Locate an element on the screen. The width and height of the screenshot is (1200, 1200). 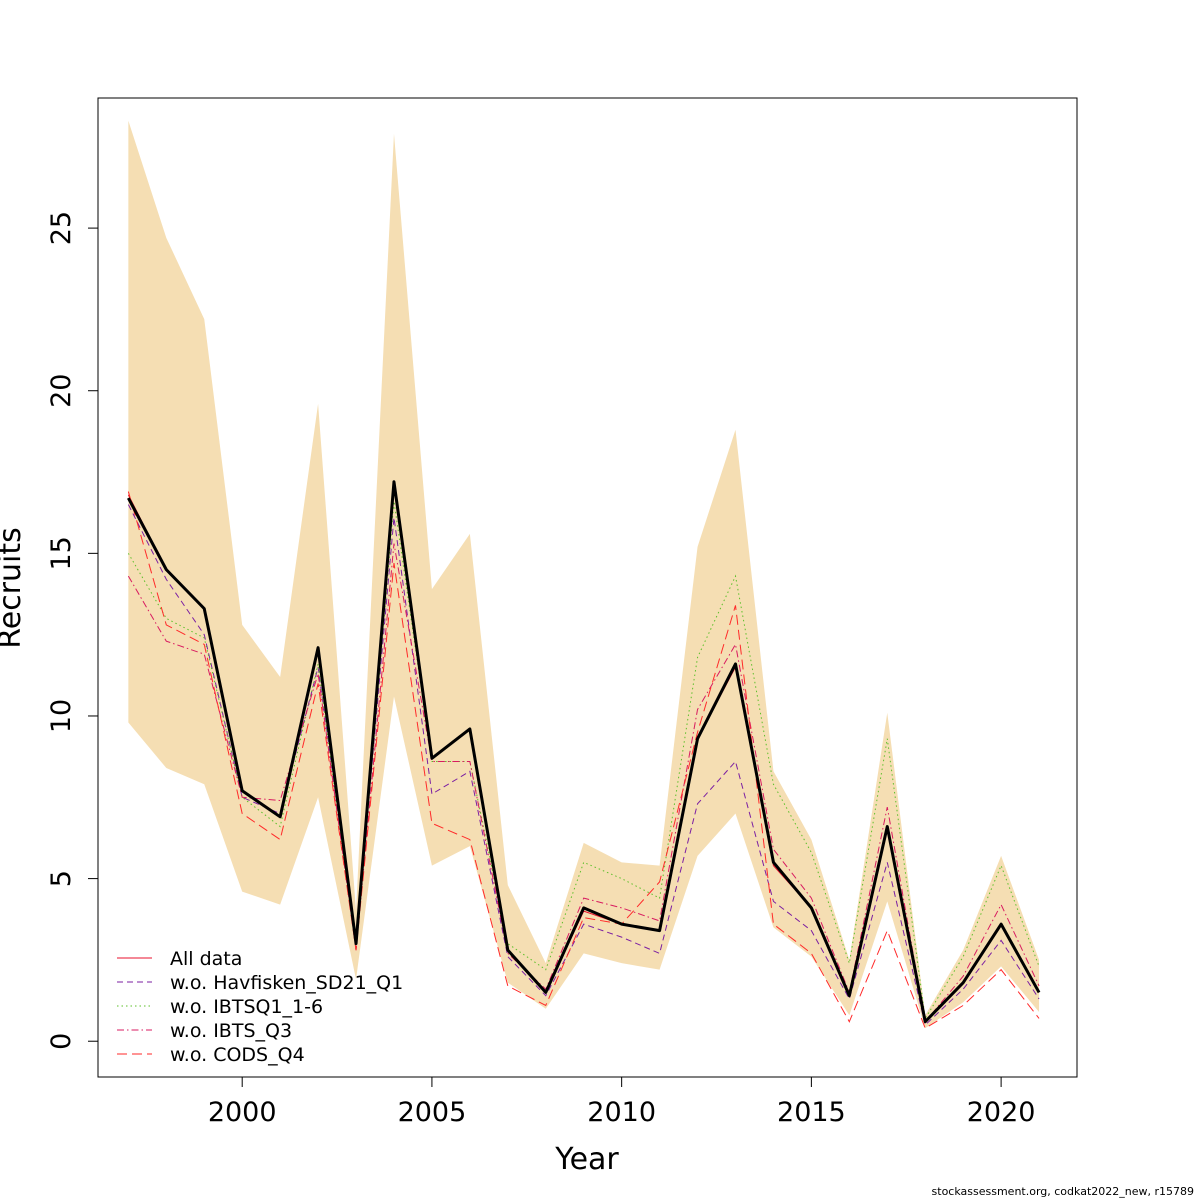
y-axis-title: Recruits is located at coordinates (14, 588).